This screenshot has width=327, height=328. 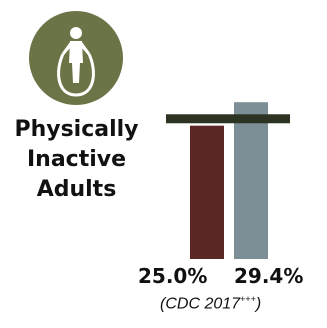 I want to click on jump-rope-icon-badge, so click(x=76, y=58).